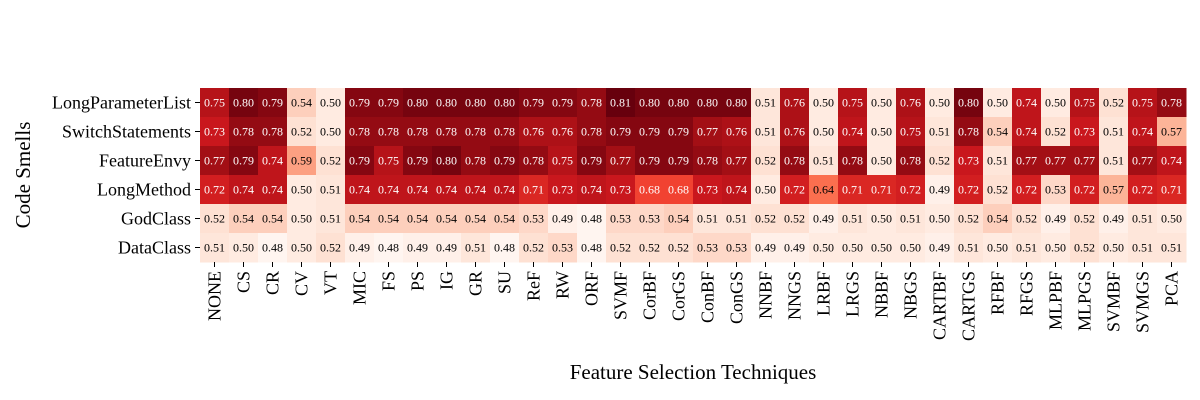  I want to click on x-tick-label: LRBF, so click(824, 293).